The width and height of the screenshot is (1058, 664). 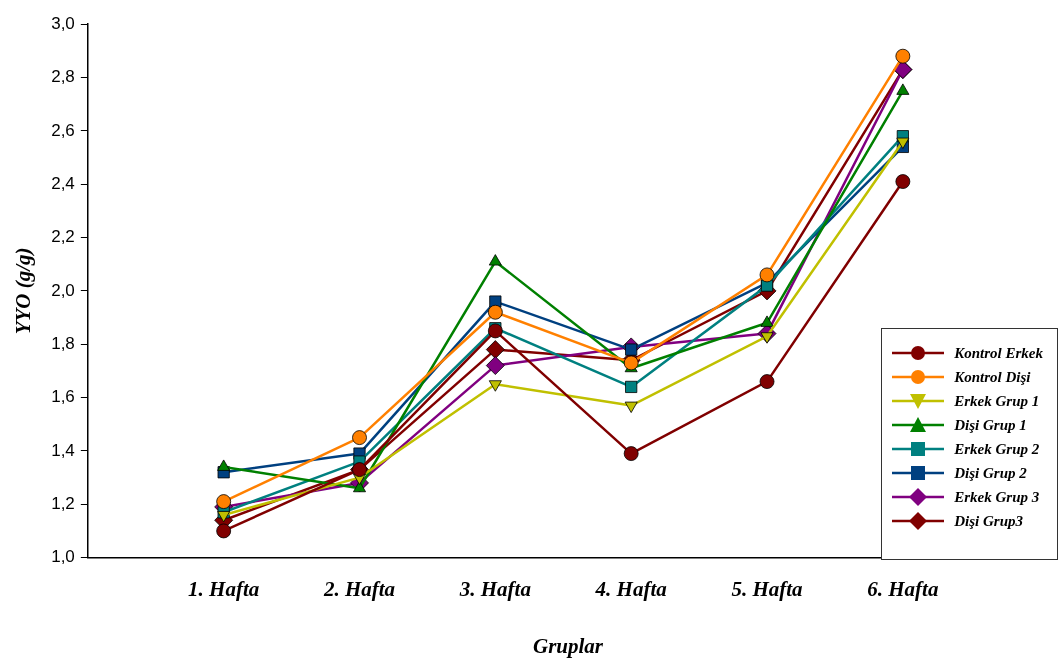 What do you see at coordinates (988, 521) in the screenshot?
I see `legend-label: Dişi Grup3` at bounding box center [988, 521].